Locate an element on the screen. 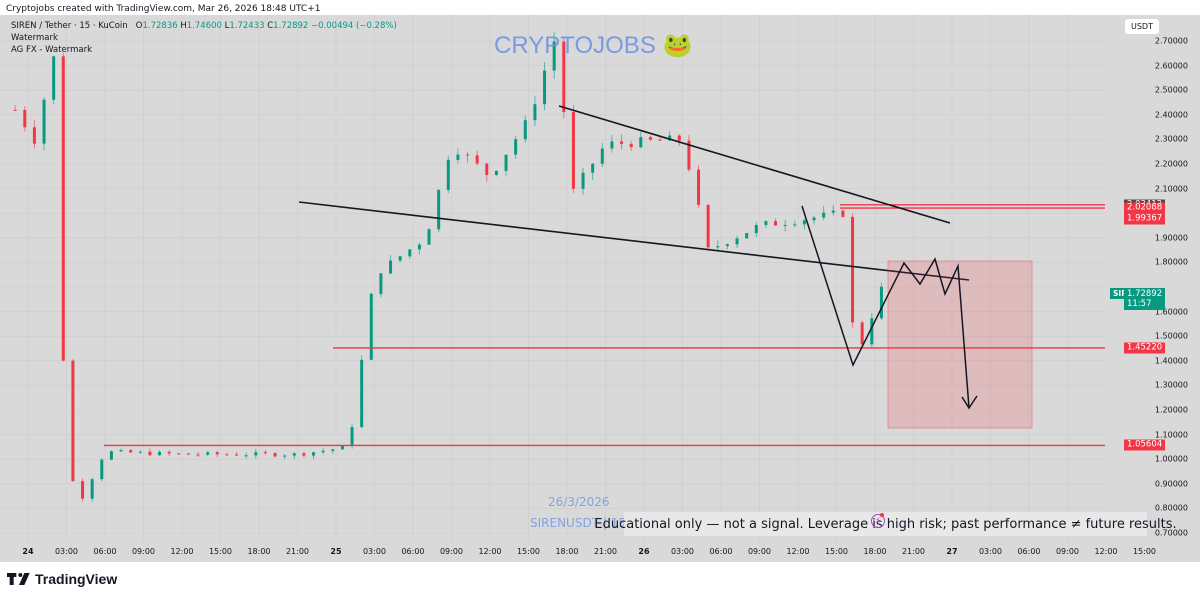 Image resolution: width=1200 pixels, height=600 pixels. price-tick-label: 1.50000 is located at coordinates (1171, 336).